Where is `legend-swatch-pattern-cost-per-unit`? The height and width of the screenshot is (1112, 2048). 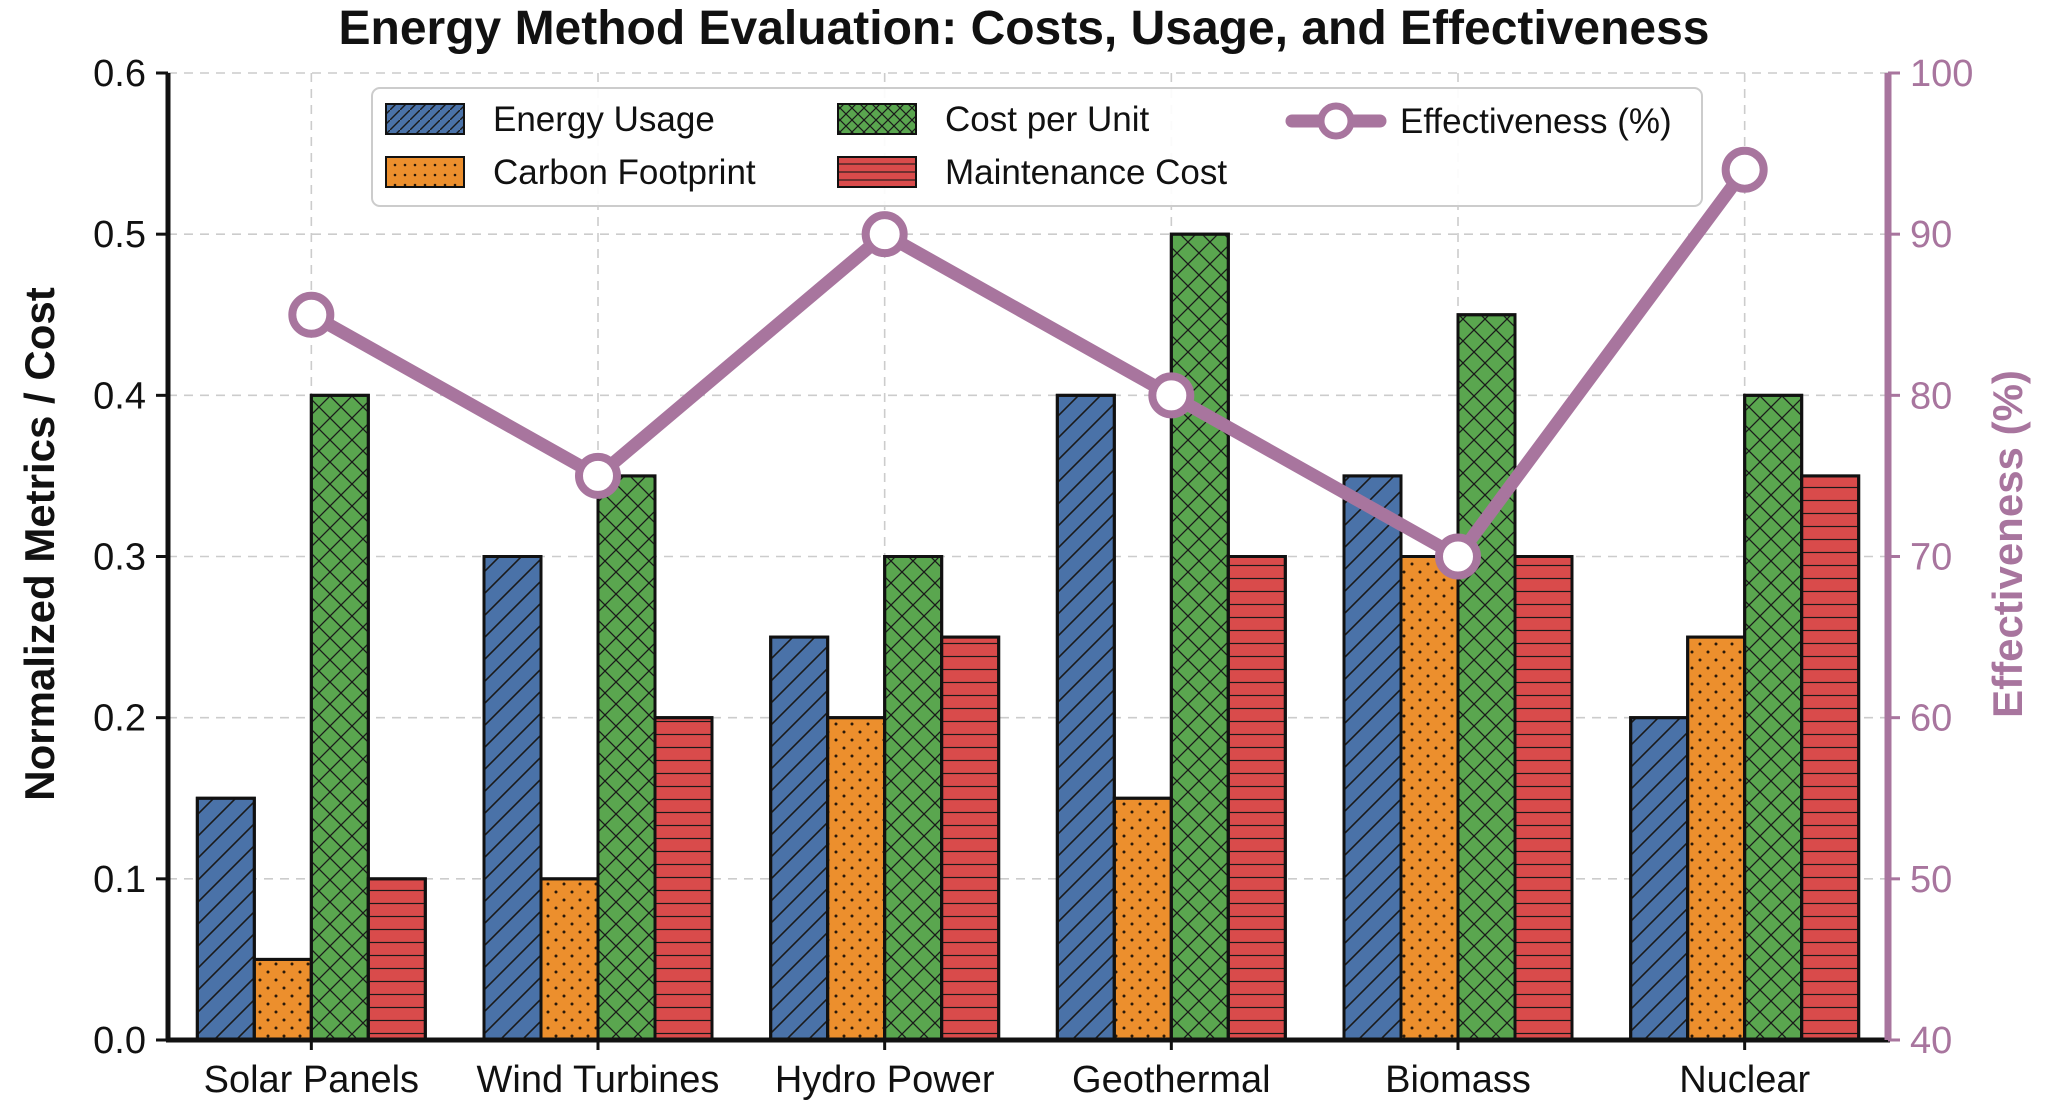 legend-swatch-pattern-cost-per-unit is located at coordinates (877, 119).